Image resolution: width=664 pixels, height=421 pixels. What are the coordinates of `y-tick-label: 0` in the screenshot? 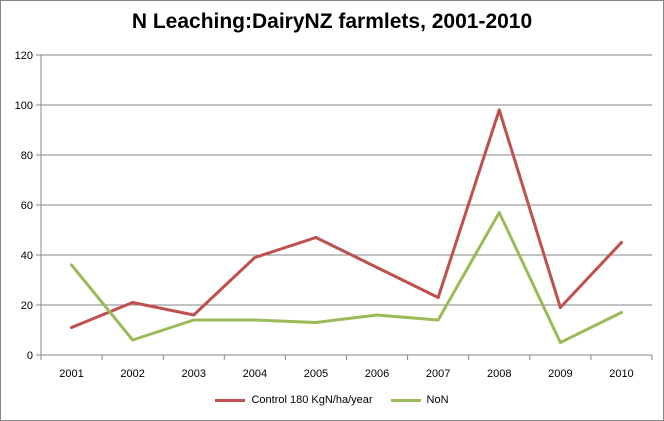 It's located at (30, 356).